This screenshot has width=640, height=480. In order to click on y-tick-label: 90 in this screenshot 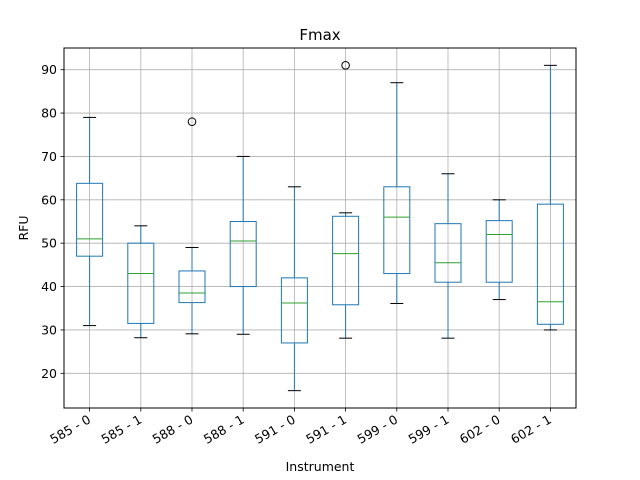, I will do `click(49, 69)`.